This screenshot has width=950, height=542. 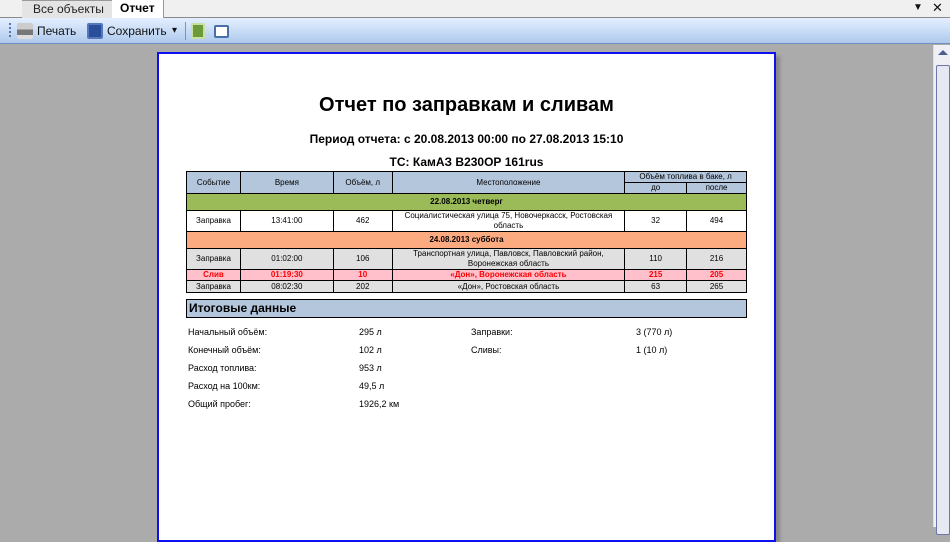 What do you see at coordinates (466, 105) in the screenshot?
I see `report-title: Отчет по заправкам и сливам` at bounding box center [466, 105].